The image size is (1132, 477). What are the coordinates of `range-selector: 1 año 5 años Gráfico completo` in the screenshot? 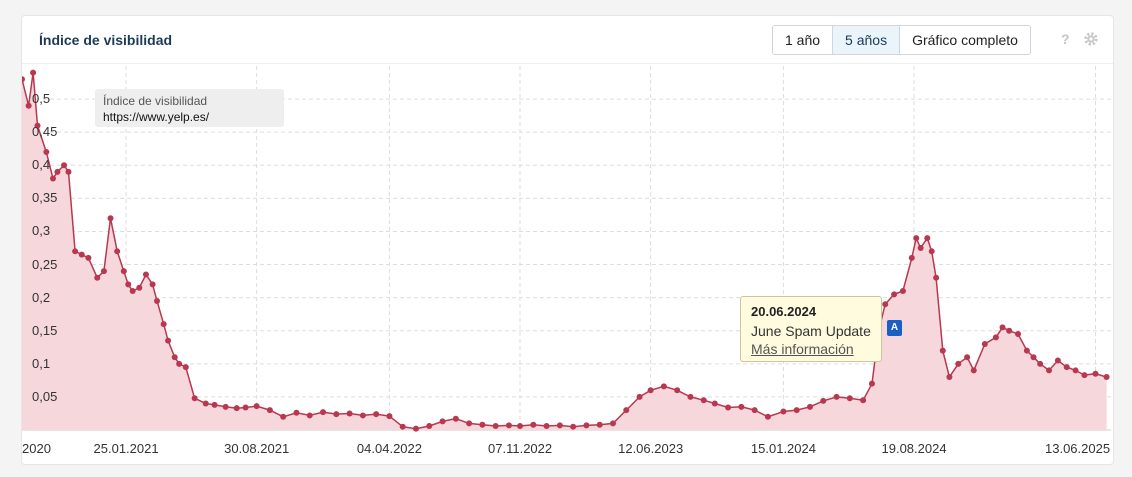 It's located at (901, 40).